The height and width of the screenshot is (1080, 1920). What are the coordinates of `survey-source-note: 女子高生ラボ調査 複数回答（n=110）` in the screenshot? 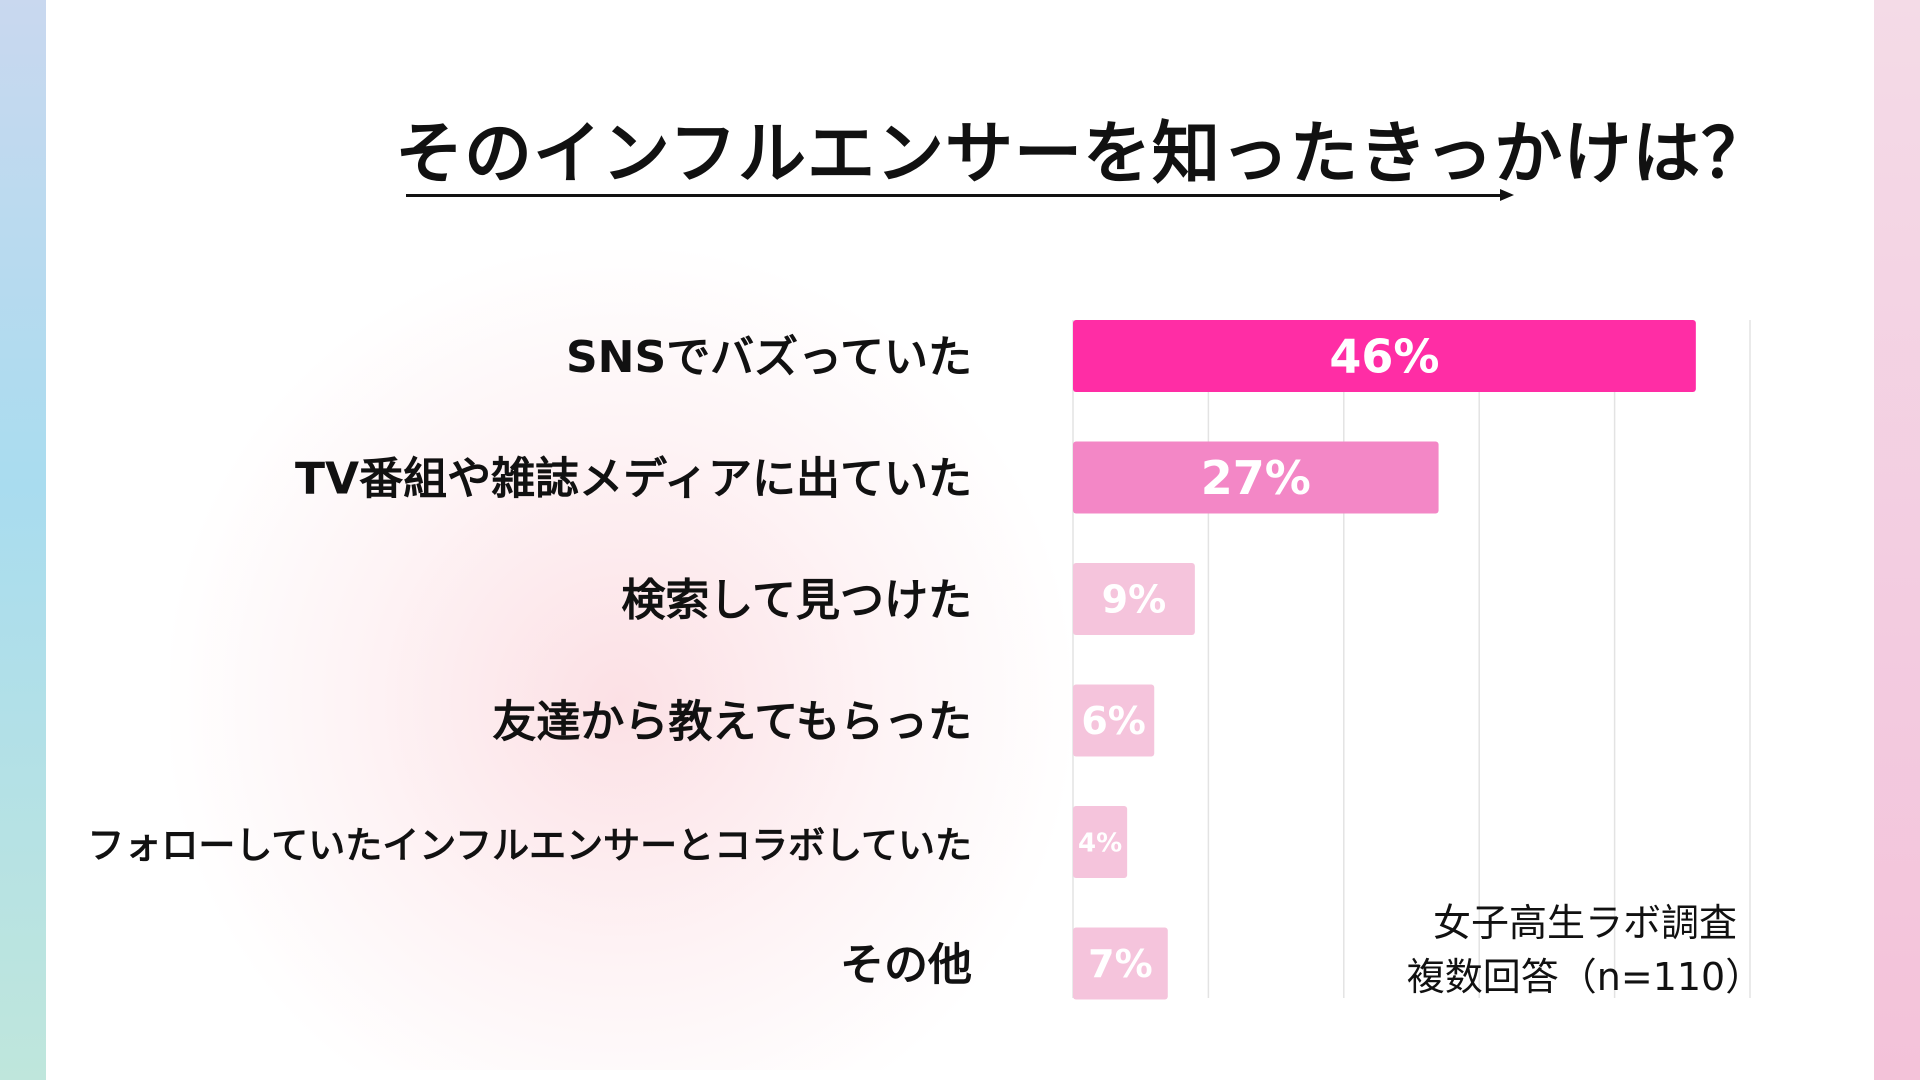 It's located at (1585, 950).